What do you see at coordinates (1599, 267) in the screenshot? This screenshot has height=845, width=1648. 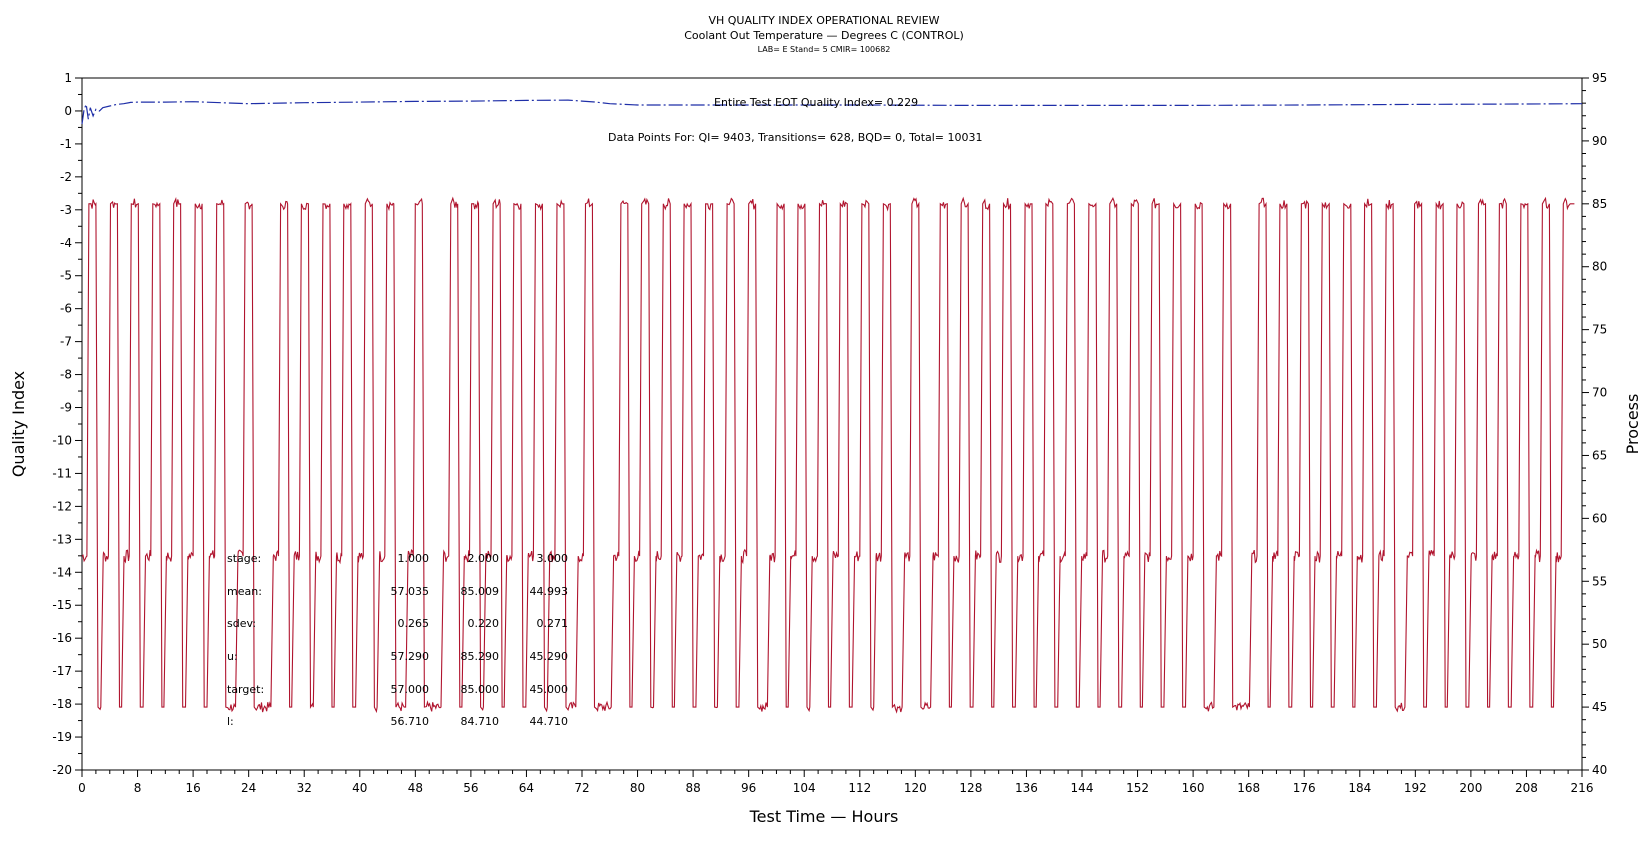 I see `y-right-tick-label: 80` at bounding box center [1599, 267].